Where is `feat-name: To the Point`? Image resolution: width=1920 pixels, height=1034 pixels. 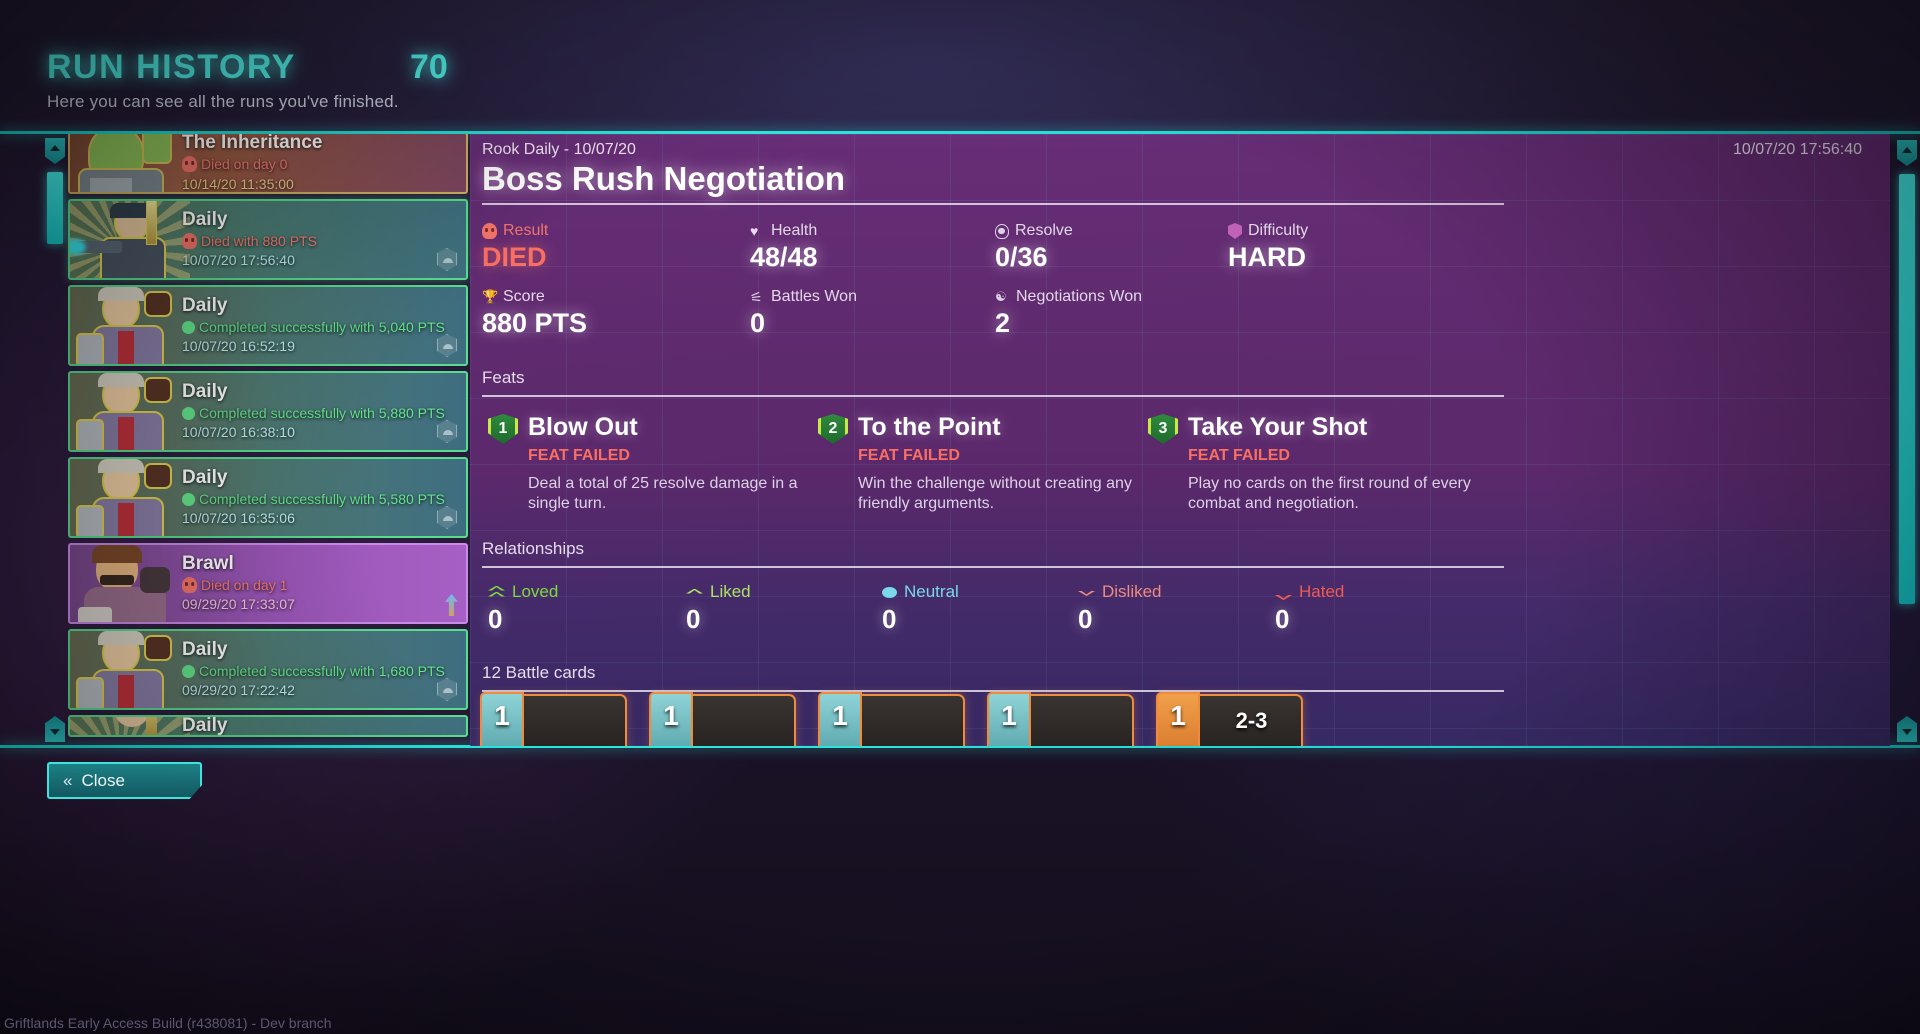 feat-name: To the Point is located at coordinates (929, 427).